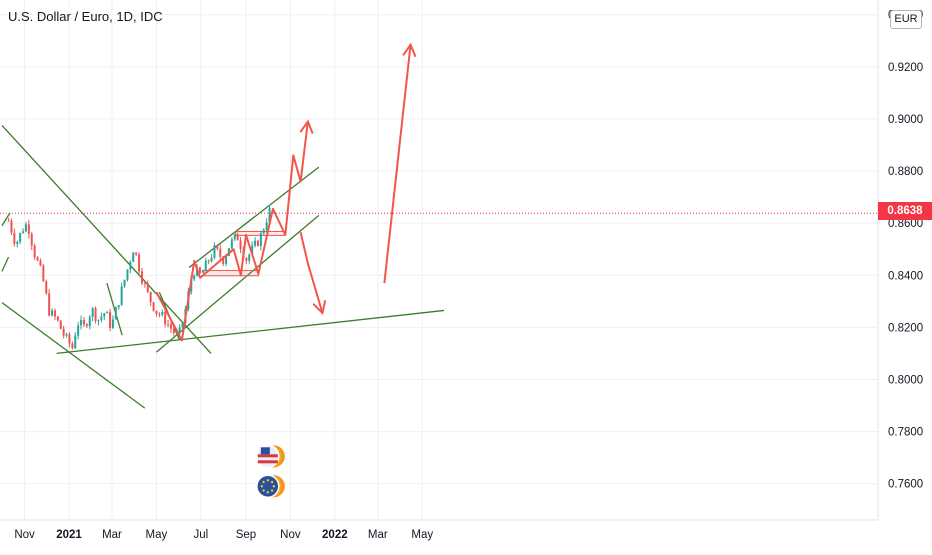 The height and width of the screenshot is (555, 932). I want to click on y-tick-label: 0.7800, so click(905, 433).